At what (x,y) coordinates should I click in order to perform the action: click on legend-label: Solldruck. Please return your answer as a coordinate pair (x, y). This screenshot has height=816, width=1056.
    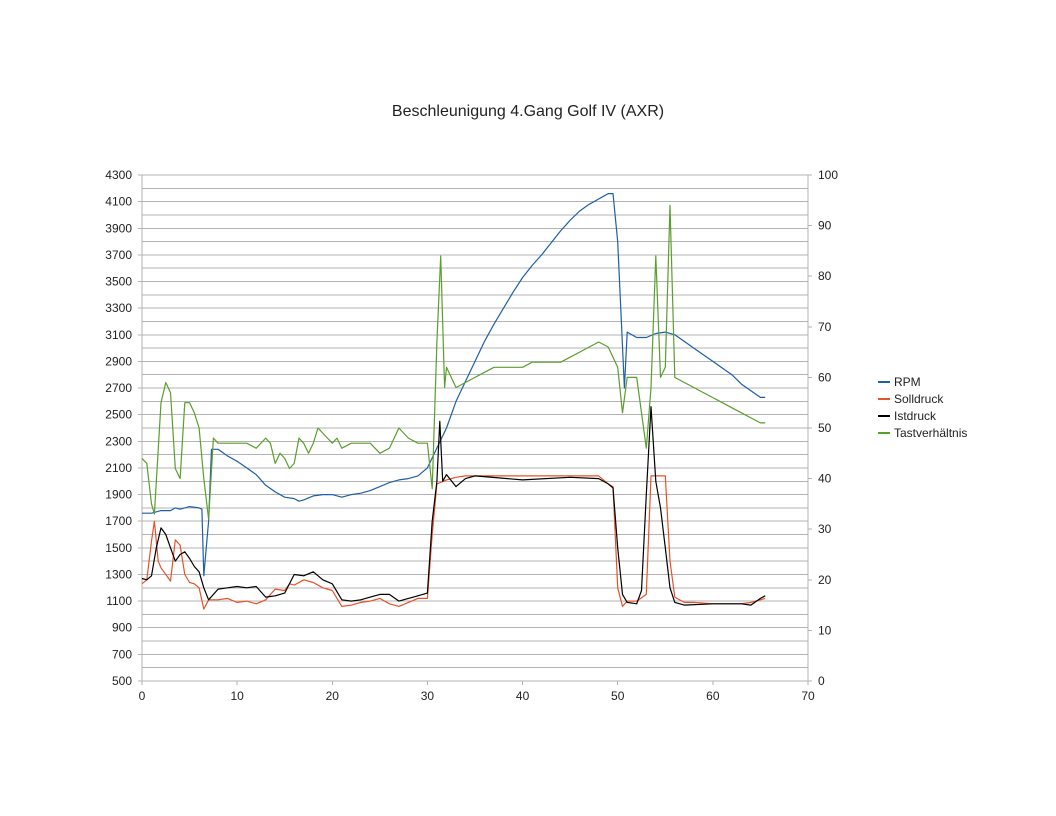
    Looking at the image, I should click on (919, 398).